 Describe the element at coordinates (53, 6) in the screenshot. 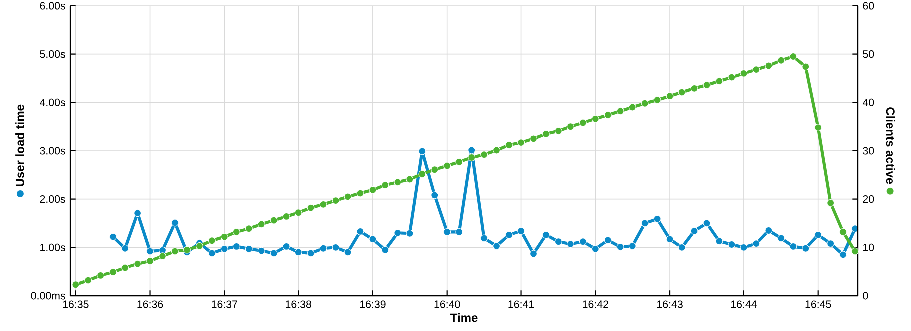

I see `y-tick-label: 6.00s` at that location.